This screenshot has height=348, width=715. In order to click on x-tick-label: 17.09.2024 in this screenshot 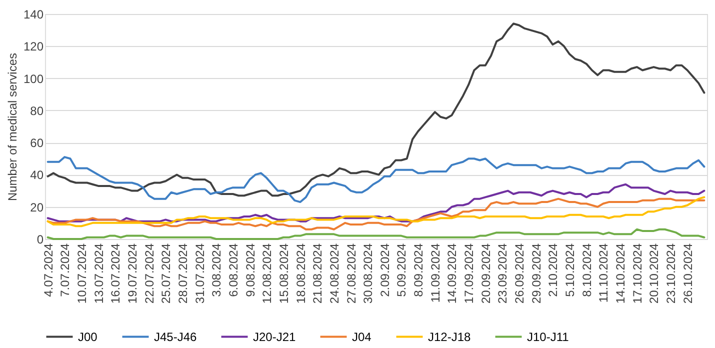, I will do `click(469, 273)`.